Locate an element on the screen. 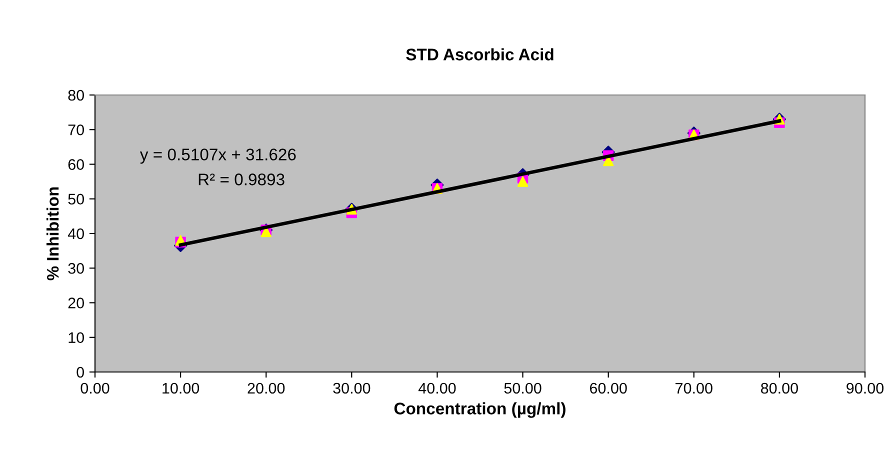 Image resolution: width=891 pixels, height=462 pixels. x-tick-label: 70.00 is located at coordinates (694, 388).